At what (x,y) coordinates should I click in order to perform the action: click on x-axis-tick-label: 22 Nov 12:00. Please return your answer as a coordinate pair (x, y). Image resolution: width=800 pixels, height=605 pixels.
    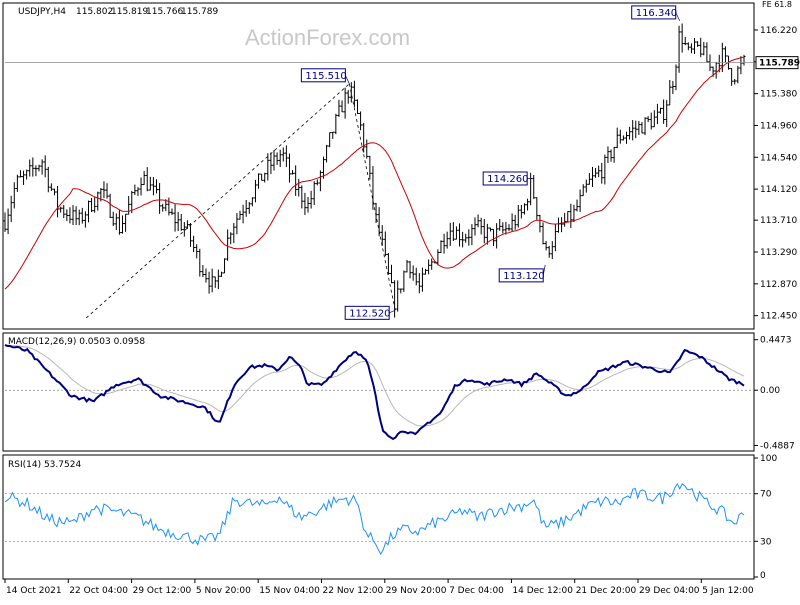
    Looking at the image, I should click on (353, 591).